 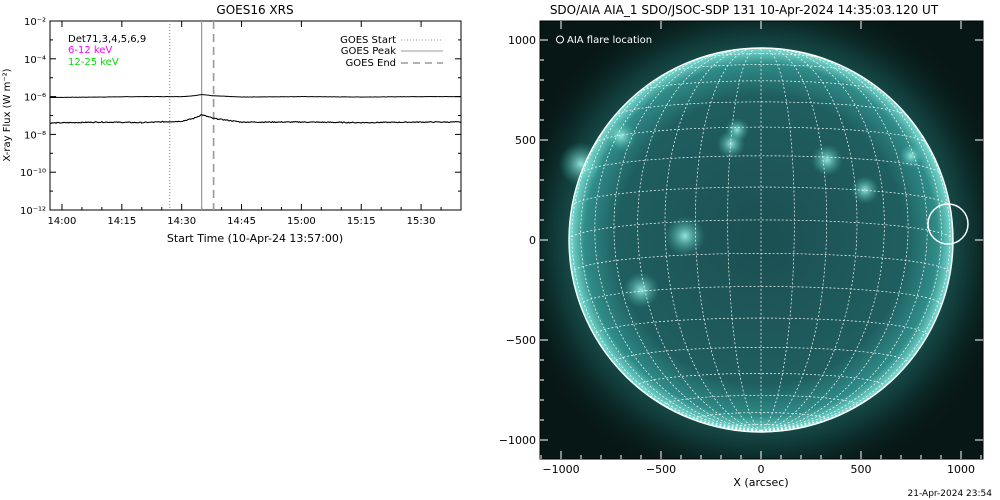 What do you see at coordinates (93, 62) in the screenshot?
I see `goes-legend-high-band: 12-25 keV` at bounding box center [93, 62].